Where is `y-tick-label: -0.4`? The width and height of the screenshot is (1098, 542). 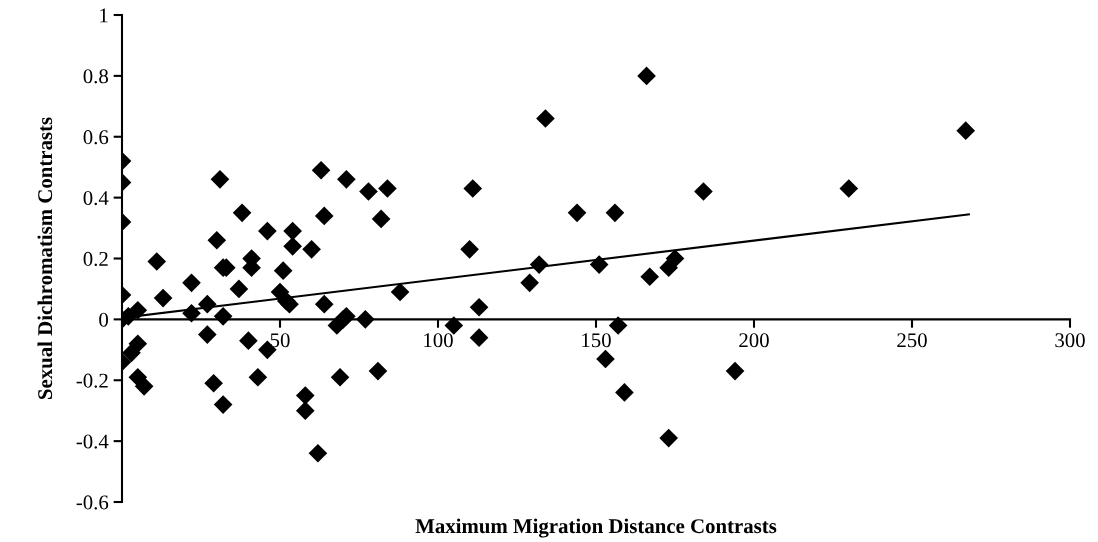
y-tick-label: -0.4 is located at coordinates (92, 441).